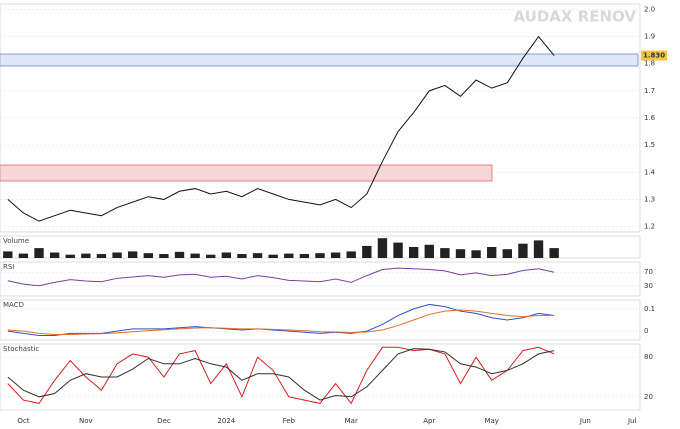 The image size is (680, 429). What do you see at coordinates (649, 145) in the screenshot?
I see `y-tick-label: 1.5` at bounding box center [649, 145].